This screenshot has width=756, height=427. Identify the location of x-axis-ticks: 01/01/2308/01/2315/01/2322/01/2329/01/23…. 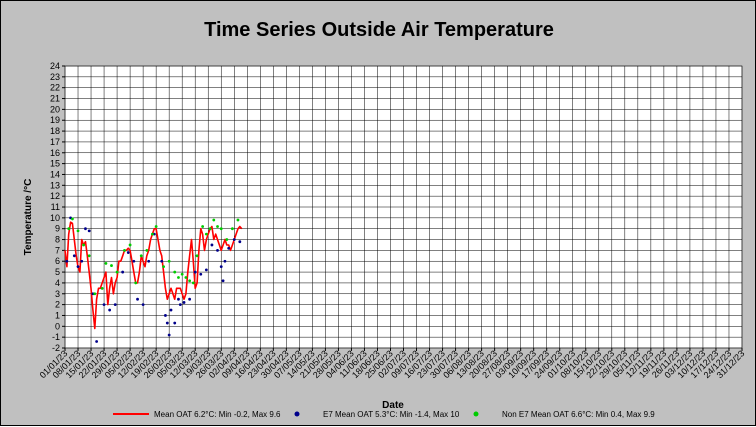
(392, 364).